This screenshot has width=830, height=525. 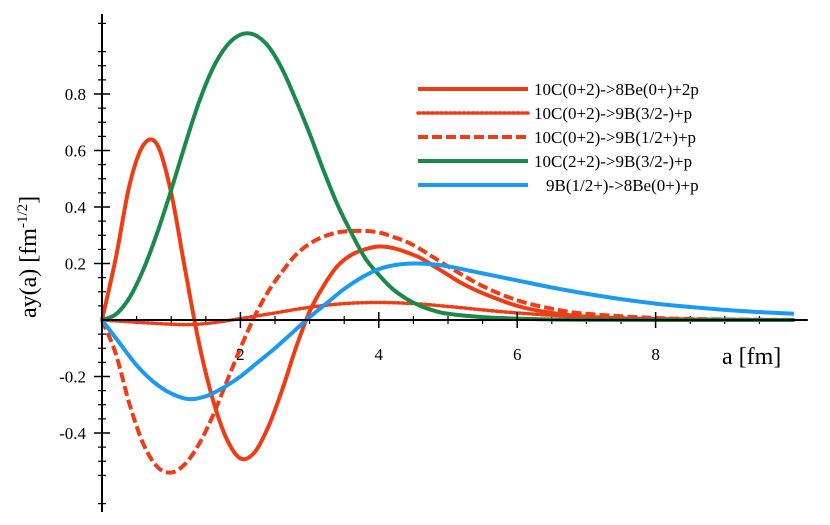 What do you see at coordinates (517, 354) in the screenshot?
I see `x-tick-label: 6` at bounding box center [517, 354].